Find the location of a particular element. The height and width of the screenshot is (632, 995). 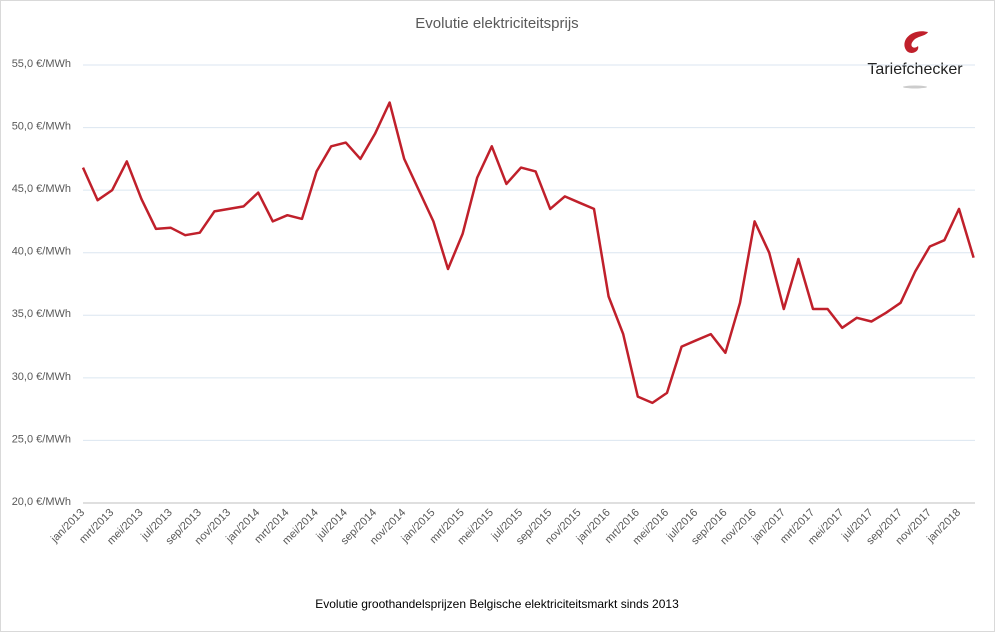

y-tick-label: 55,0 €/MWh is located at coordinates (41, 64).